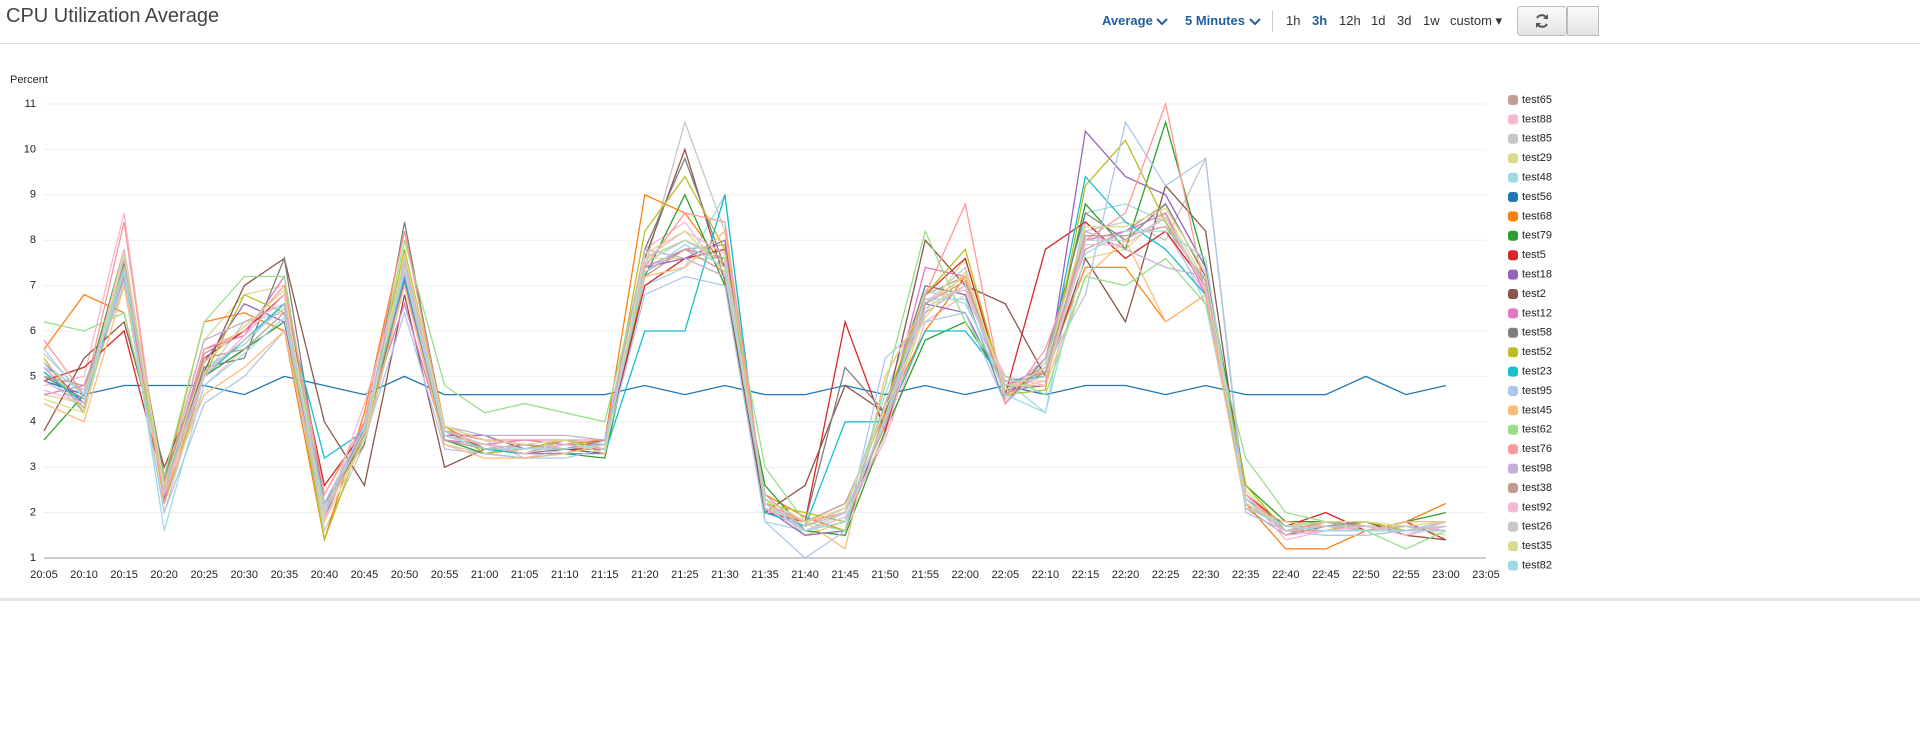  I want to click on x-tick-label: 22:25, so click(1166, 575).